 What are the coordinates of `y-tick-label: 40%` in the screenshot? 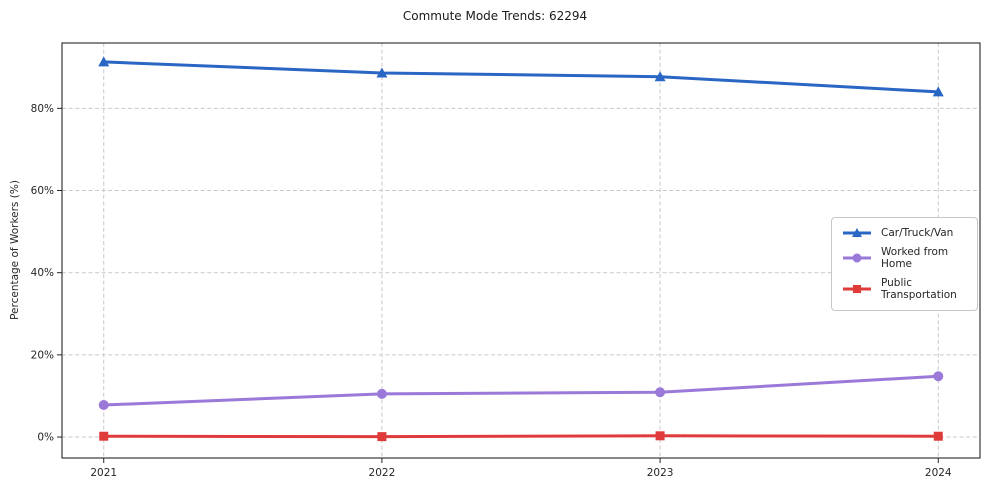 It's located at (42, 273).